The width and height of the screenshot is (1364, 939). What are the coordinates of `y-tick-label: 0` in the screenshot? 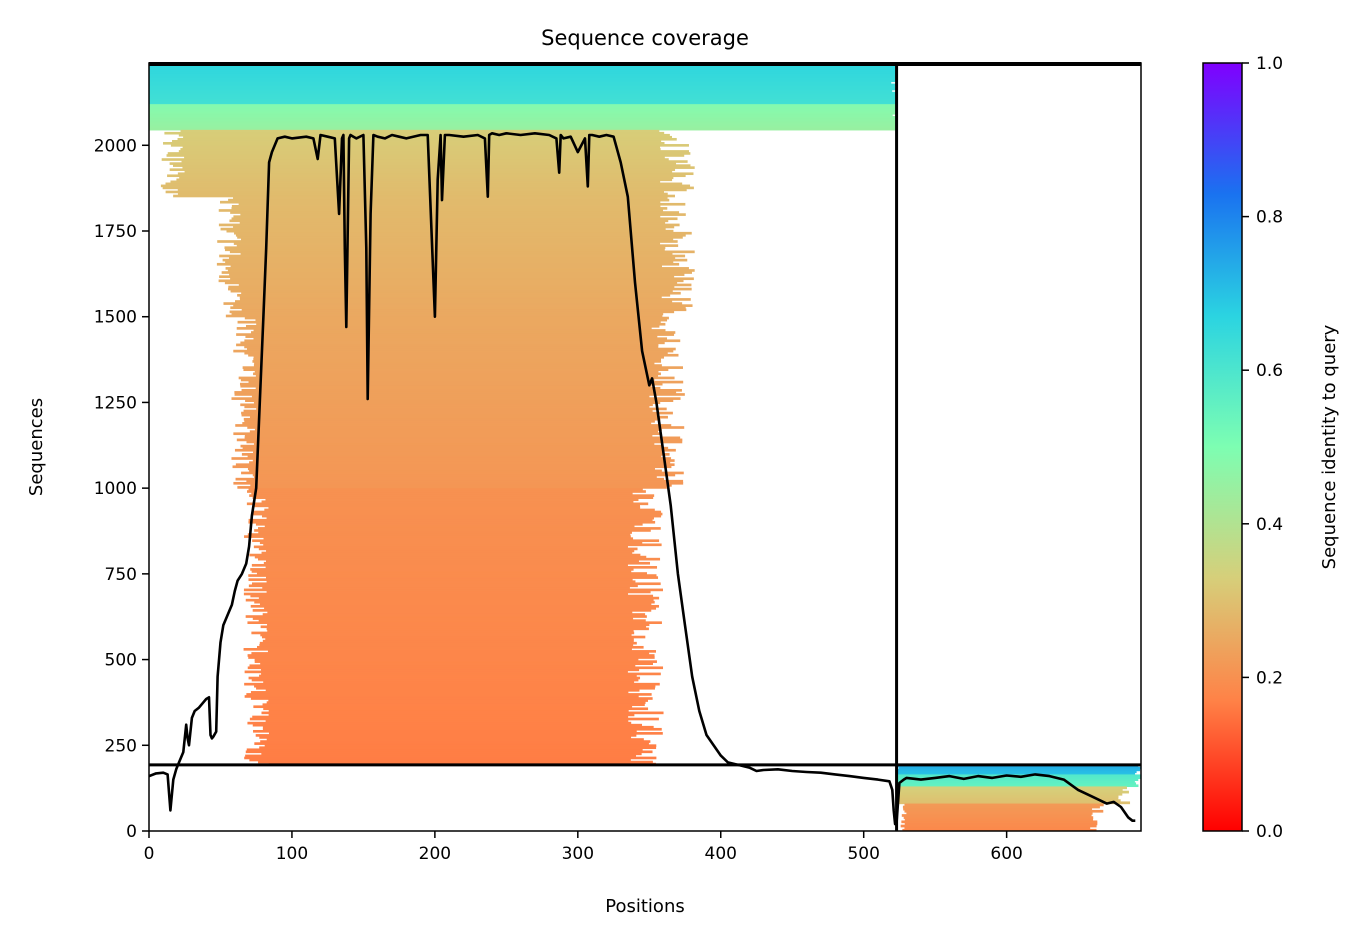 It's located at (131, 832).